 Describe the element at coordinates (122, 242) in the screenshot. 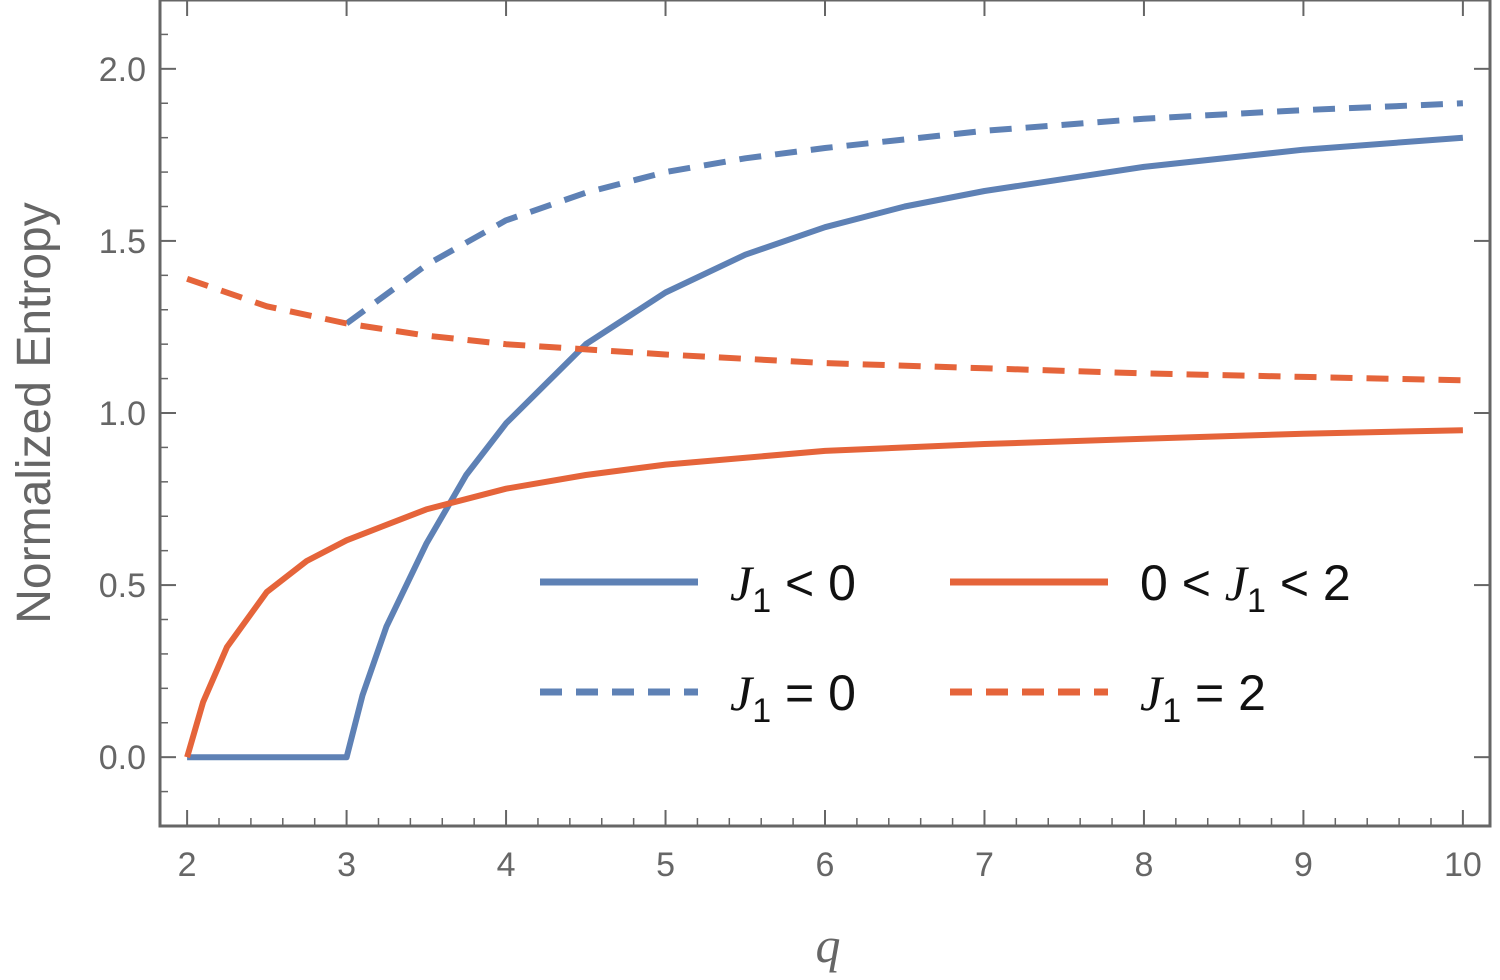

I see `y-tick-label: 1.5` at that location.